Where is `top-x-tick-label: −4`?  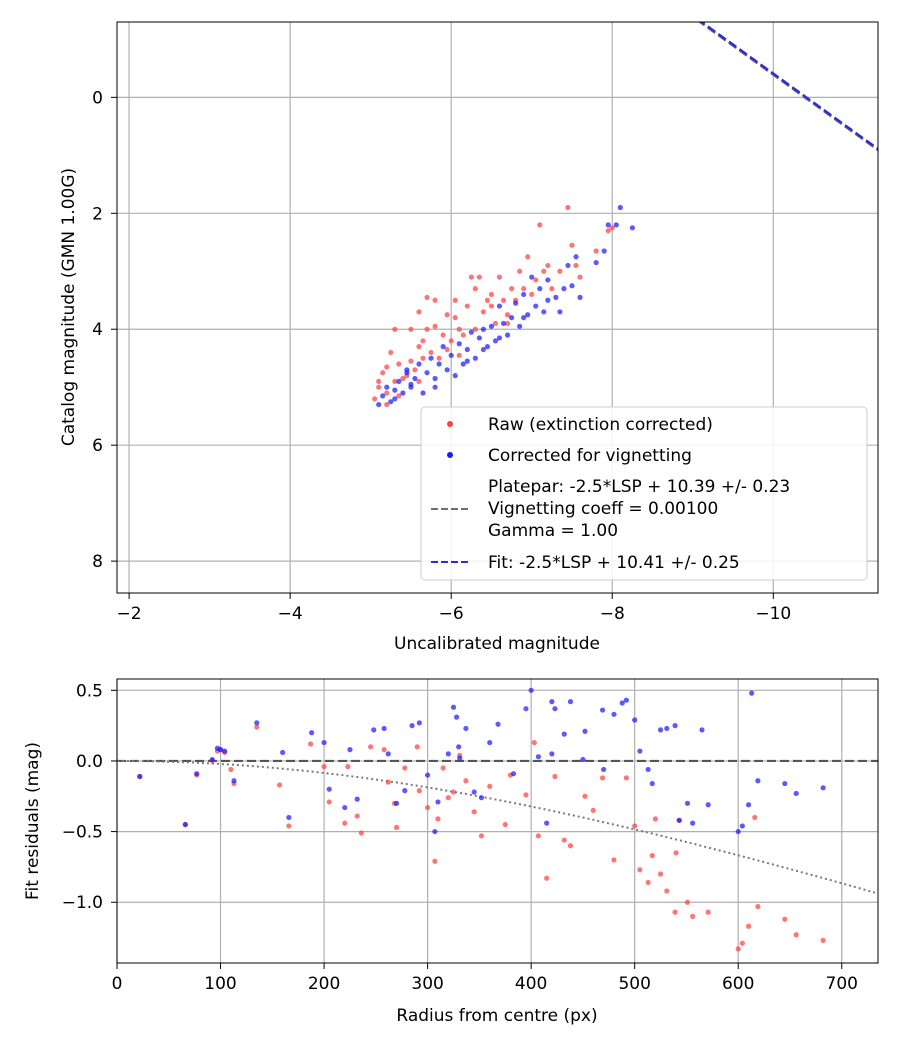 top-x-tick-label: −4 is located at coordinates (290, 614).